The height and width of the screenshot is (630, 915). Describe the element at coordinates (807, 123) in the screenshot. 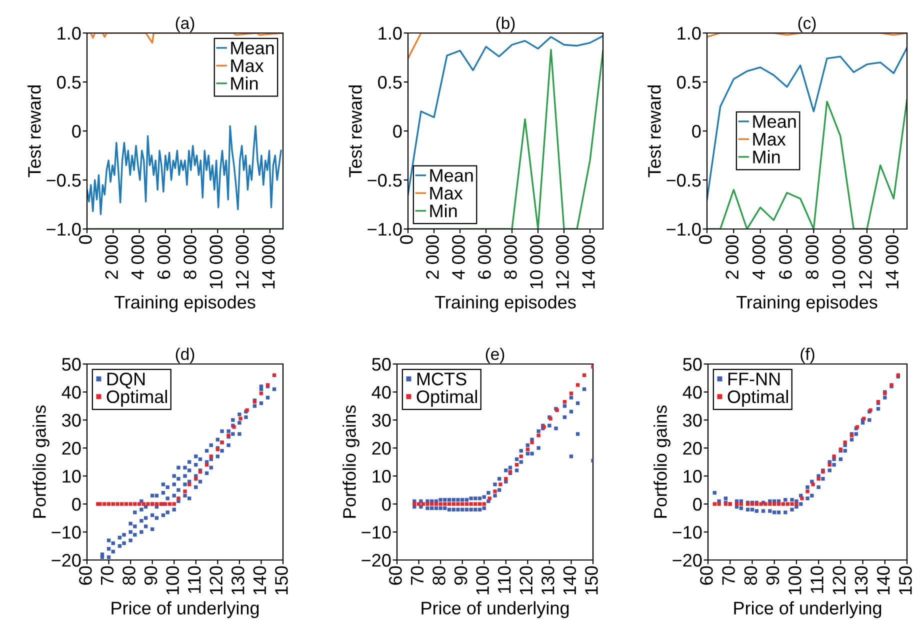

I see `line-series` at that location.